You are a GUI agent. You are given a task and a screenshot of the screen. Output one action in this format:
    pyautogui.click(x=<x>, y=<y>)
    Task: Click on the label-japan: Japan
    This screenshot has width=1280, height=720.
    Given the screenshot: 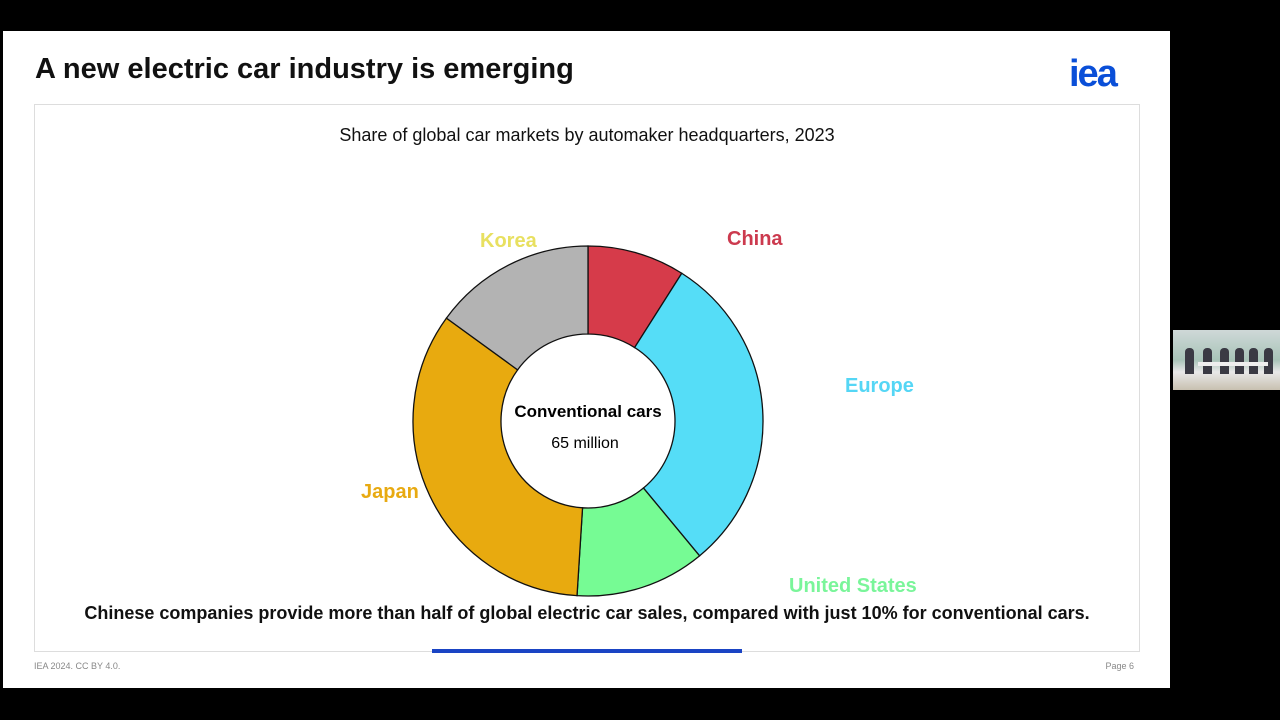 What is the action you would take?
    pyautogui.click(x=390, y=492)
    